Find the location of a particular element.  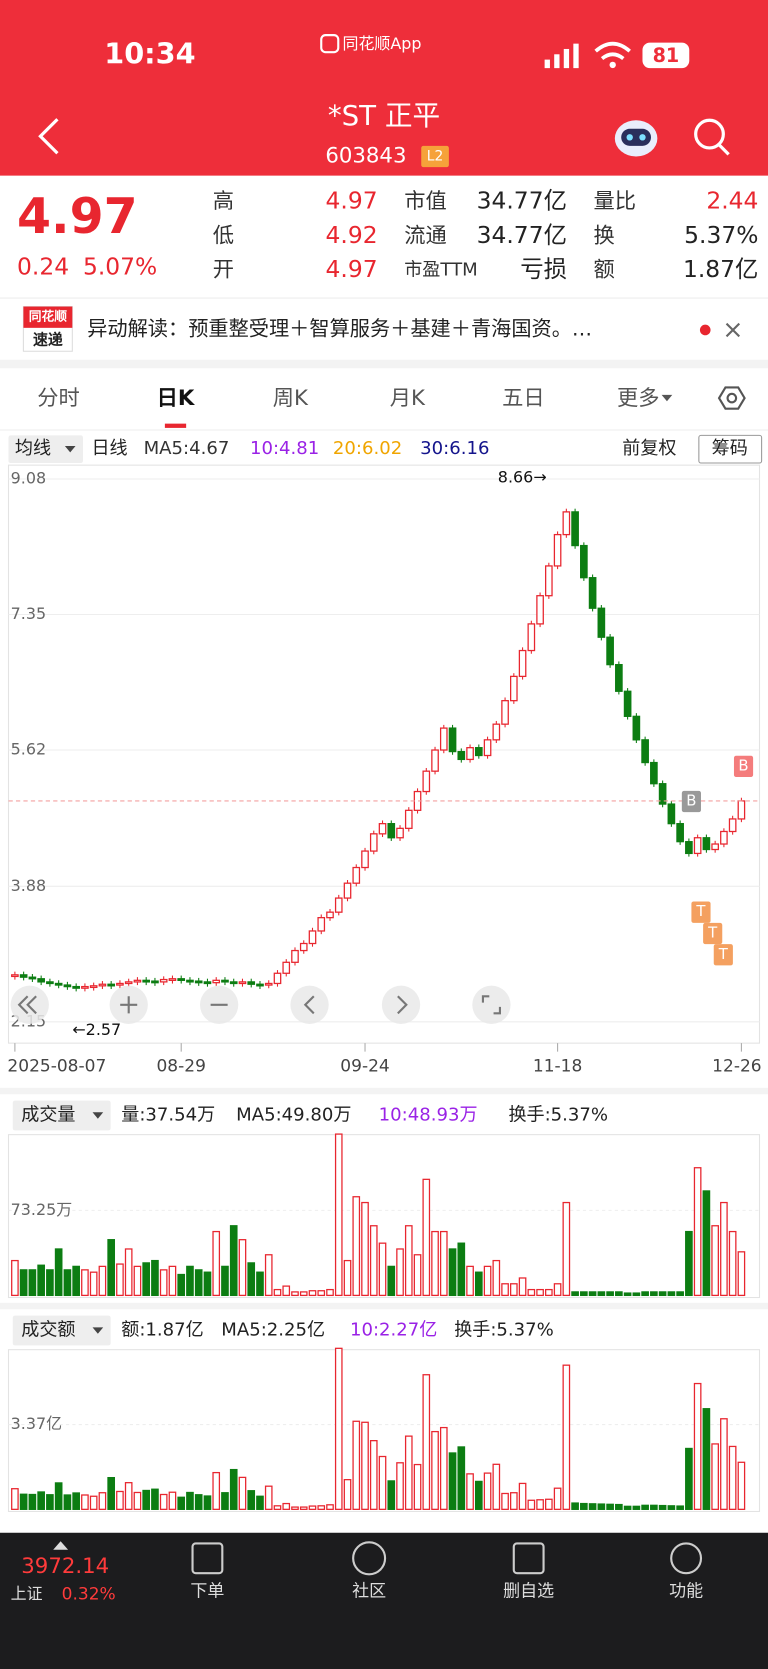

prev-button is located at coordinates (309, 1004).